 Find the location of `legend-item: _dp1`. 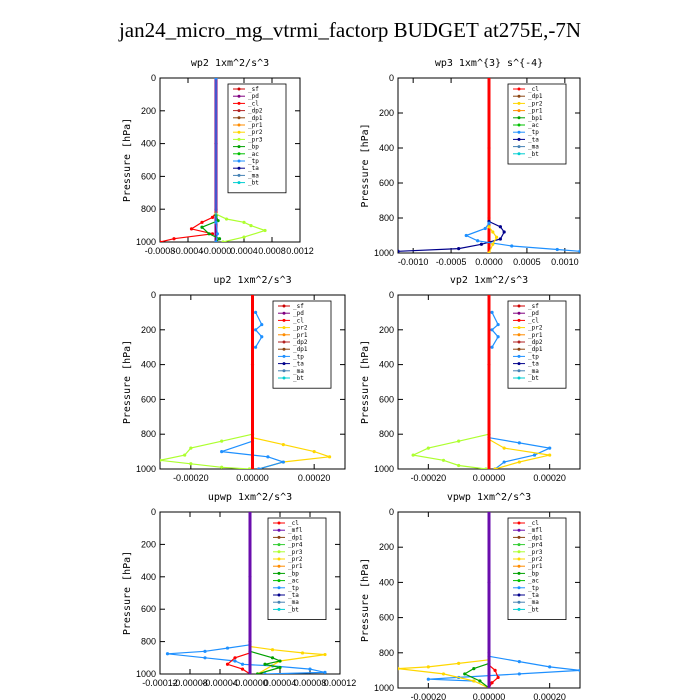

legend-item: _dp1 is located at coordinates (300, 349).